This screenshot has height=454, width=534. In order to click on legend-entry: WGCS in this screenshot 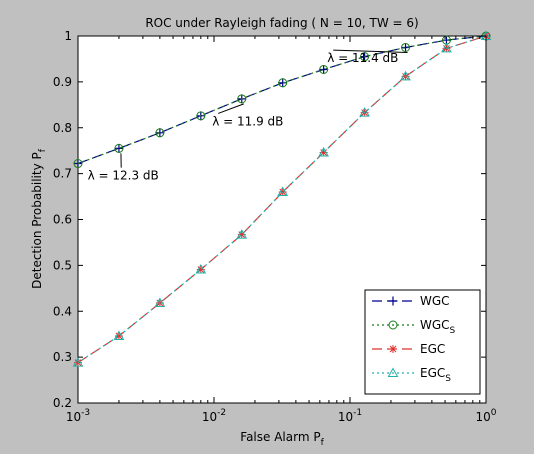, I will do `click(414, 327)`.